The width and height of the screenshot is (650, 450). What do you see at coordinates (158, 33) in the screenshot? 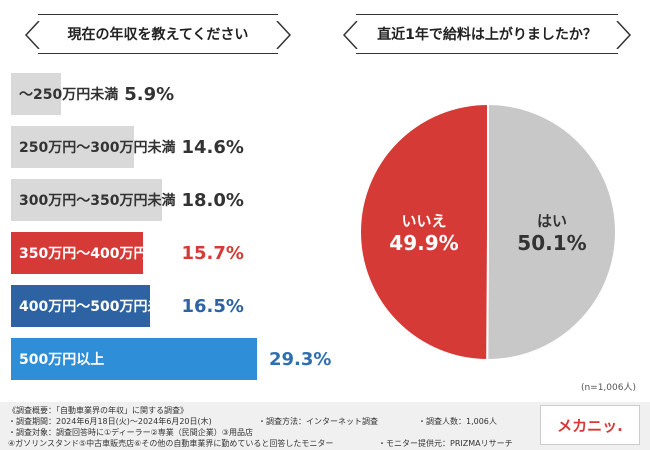
I see `left-question-banner: 現在の年収を教えてください` at bounding box center [158, 33].